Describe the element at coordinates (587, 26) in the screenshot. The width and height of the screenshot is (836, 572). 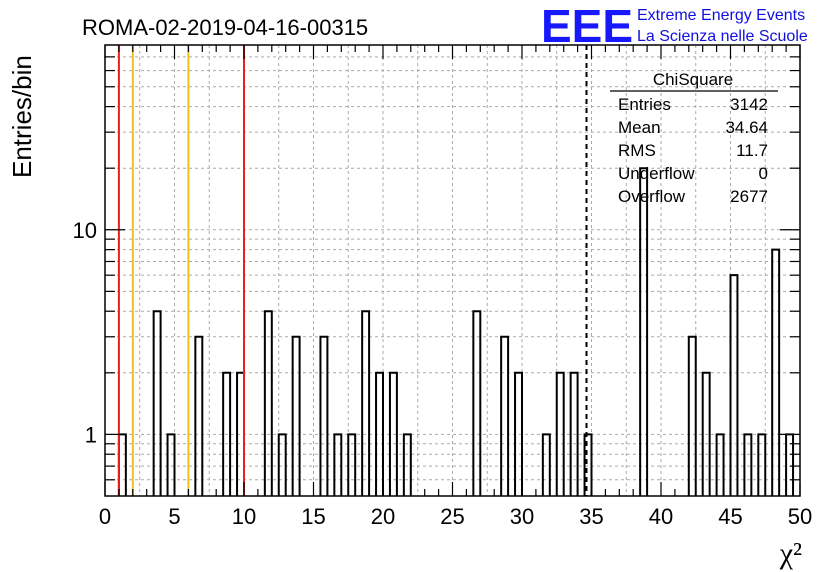
I see `eee-logo-mark: EEE` at that location.